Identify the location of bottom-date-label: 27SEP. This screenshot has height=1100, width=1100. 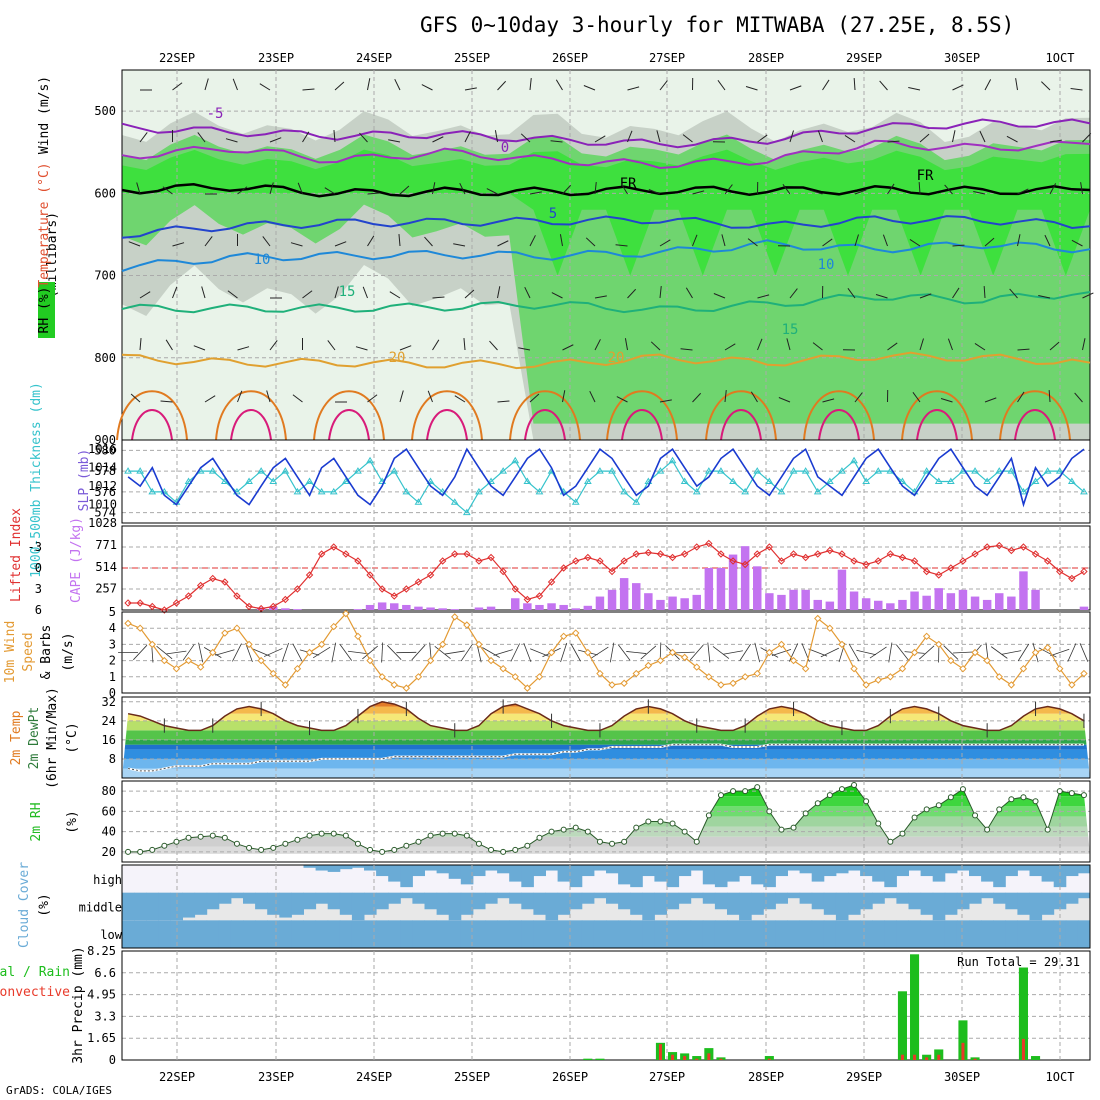
(667, 1077).